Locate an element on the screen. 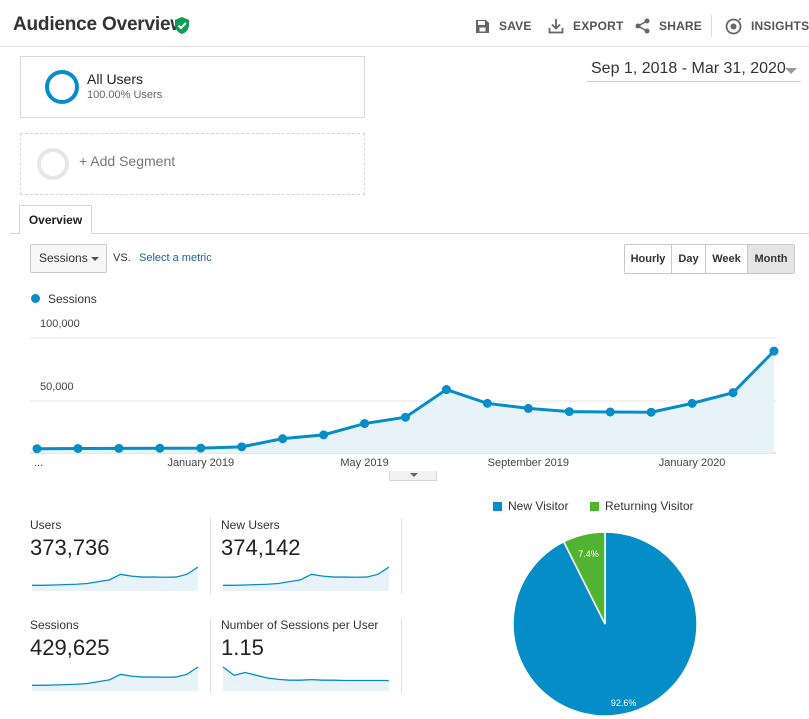 Image resolution: width=809 pixels, height=719 pixels. legend-returning-visitor: Returning Visitor is located at coordinates (642, 506).